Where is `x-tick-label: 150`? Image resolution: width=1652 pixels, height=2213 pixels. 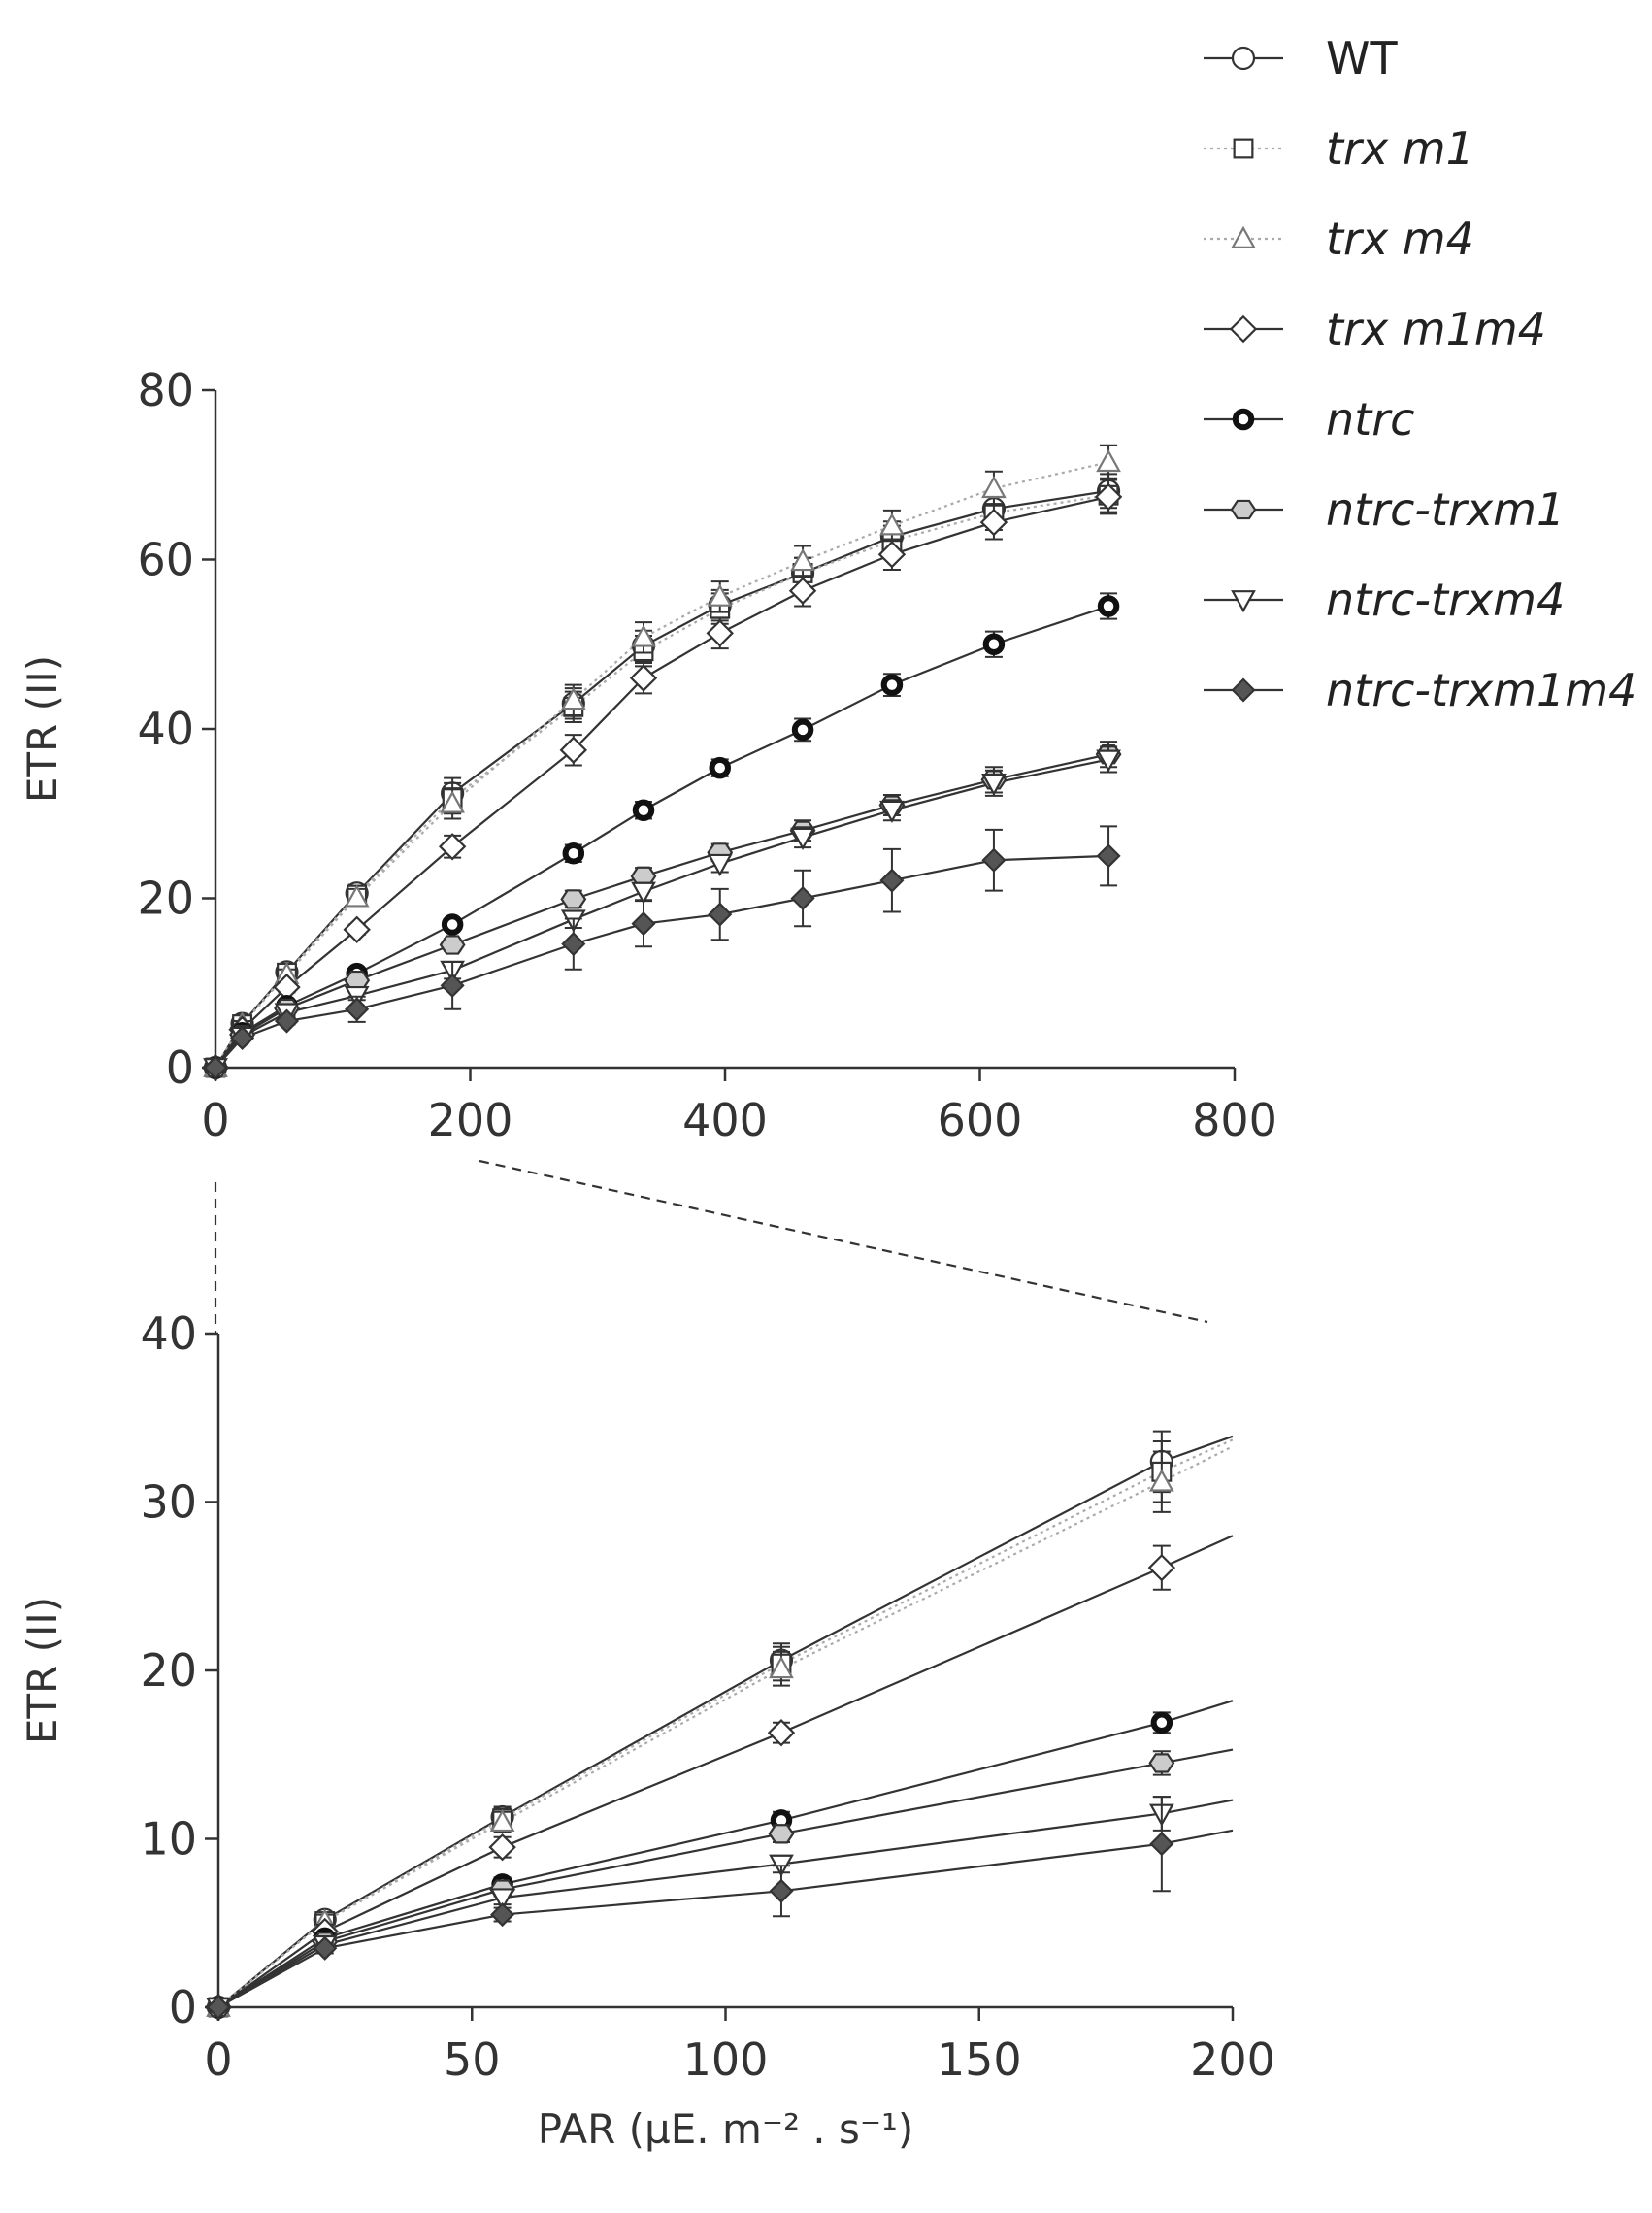 x-tick-label: 150 is located at coordinates (979, 2059).